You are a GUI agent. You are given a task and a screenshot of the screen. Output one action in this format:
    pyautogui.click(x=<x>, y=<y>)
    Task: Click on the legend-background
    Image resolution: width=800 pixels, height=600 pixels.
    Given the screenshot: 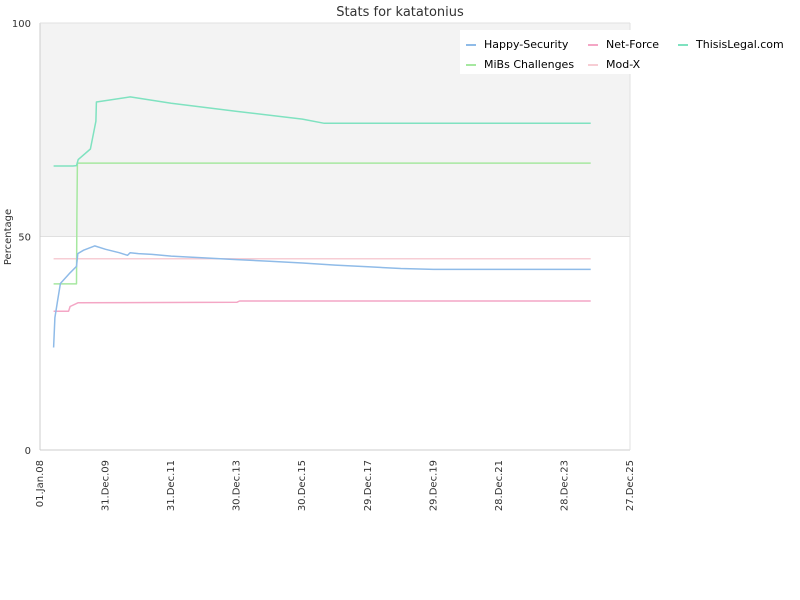 What is the action you would take?
    pyautogui.click(x=624, y=52)
    